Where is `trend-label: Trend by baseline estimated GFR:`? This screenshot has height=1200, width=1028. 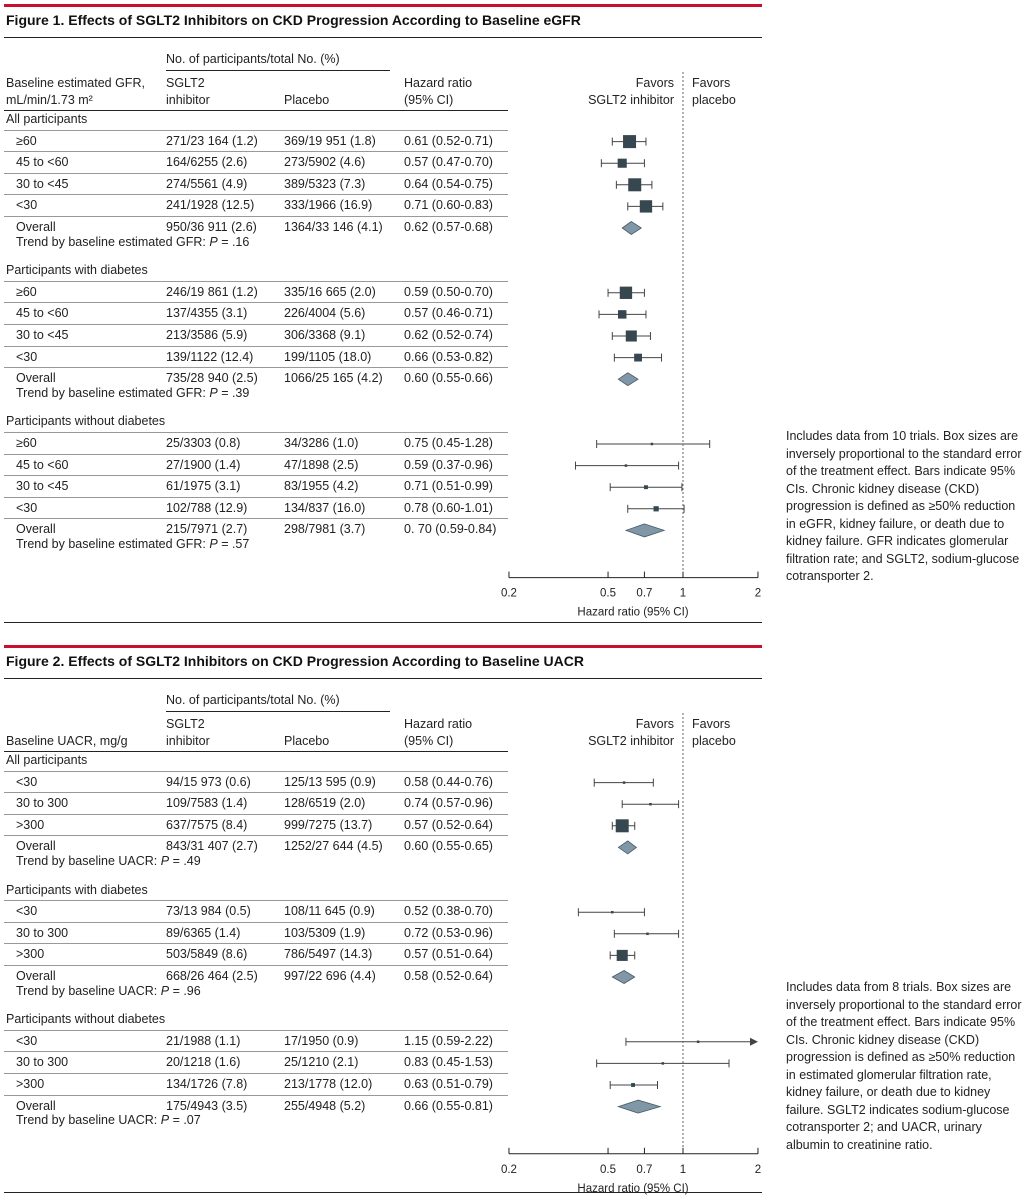 trend-label: Trend by baseline estimated GFR: is located at coordinates (113, 392).